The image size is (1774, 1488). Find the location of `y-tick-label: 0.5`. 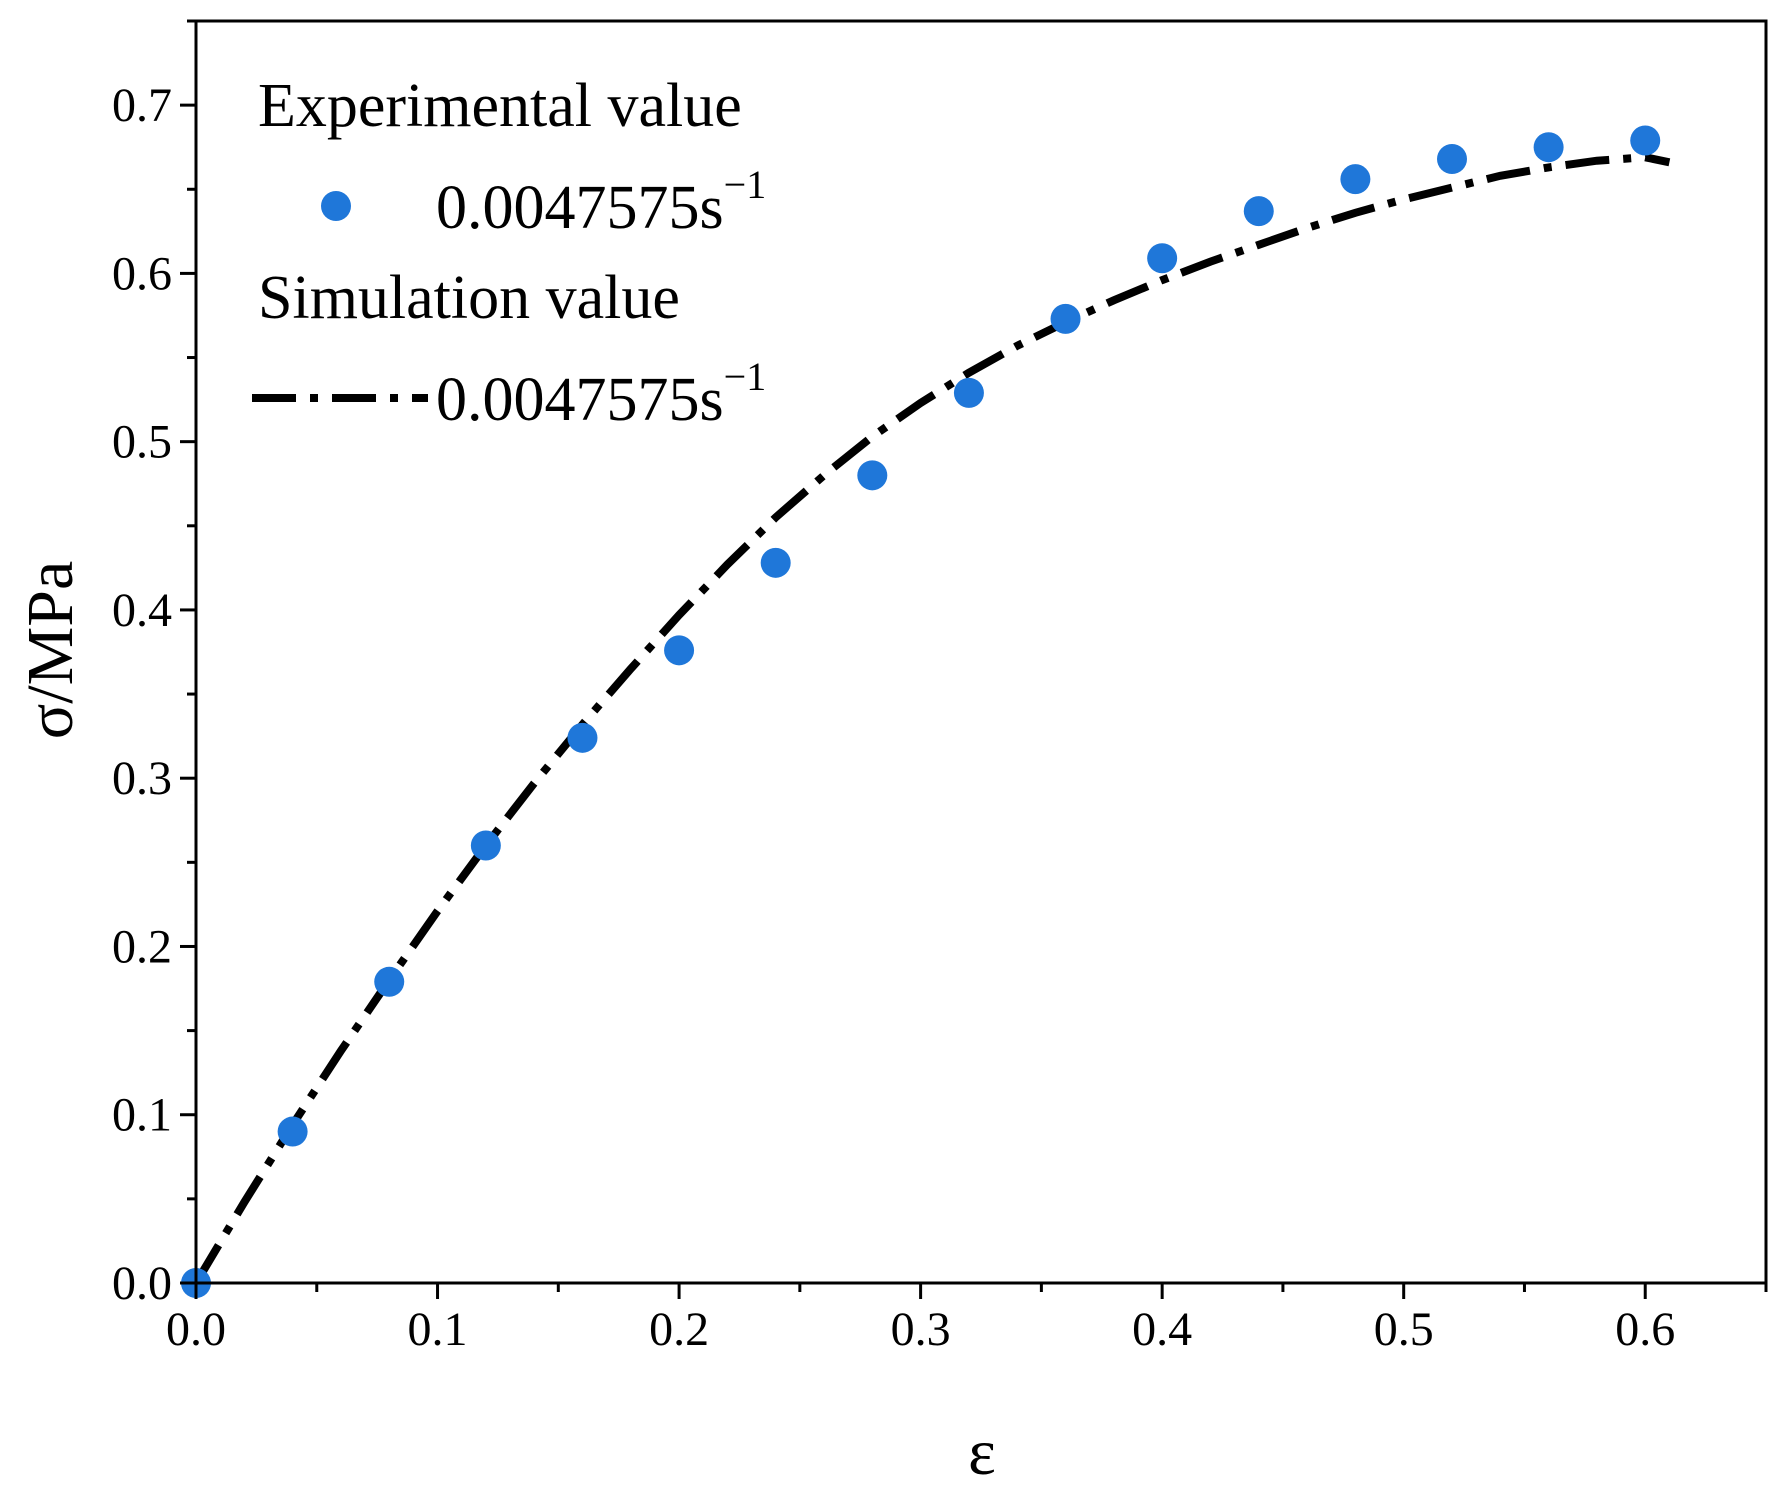

y-tick-label: 0.5 is located at coordinates (142, 442).